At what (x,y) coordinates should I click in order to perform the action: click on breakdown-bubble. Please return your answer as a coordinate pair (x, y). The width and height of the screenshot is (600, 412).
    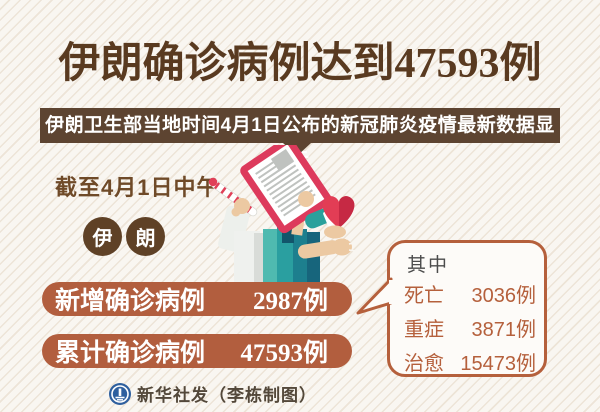
    Looking at the image, I should click on (467, 308).